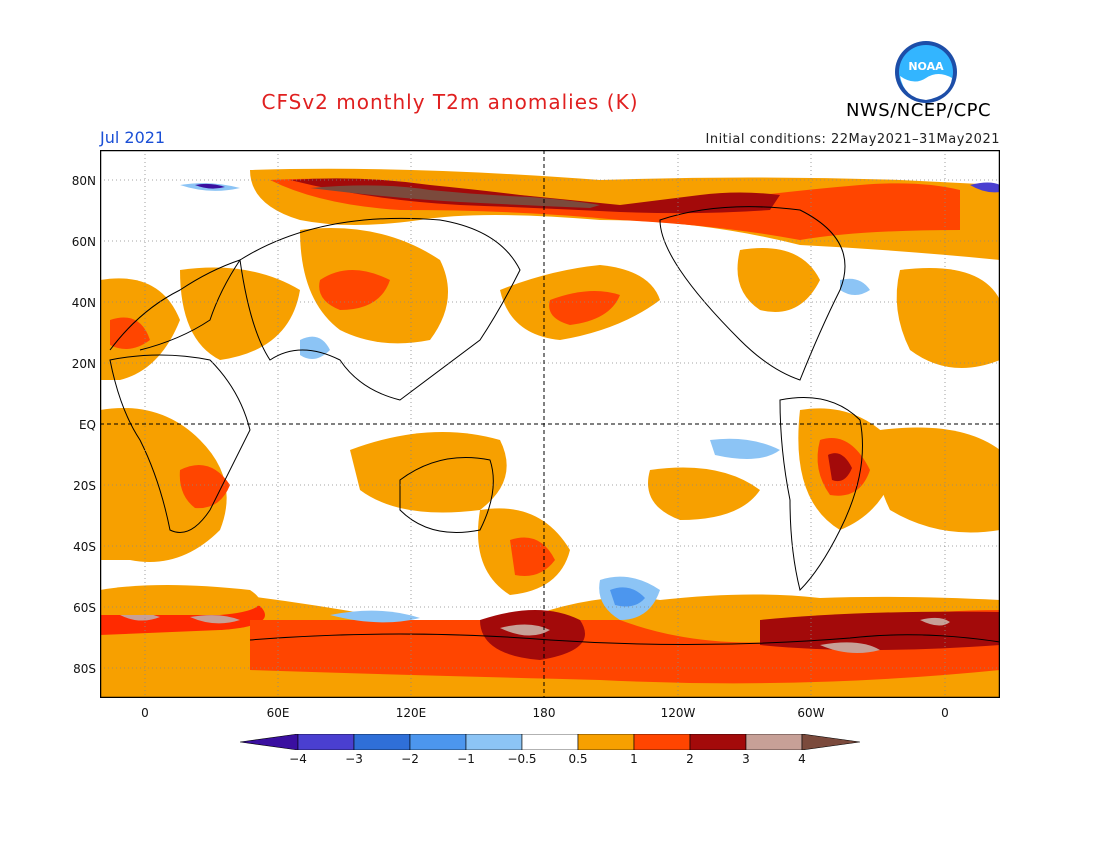 This screenshot has width=1100, height=850. Describe the element at coordinates (298, 759) in the screenshot. I see `colorbar-label: −4` at that location.